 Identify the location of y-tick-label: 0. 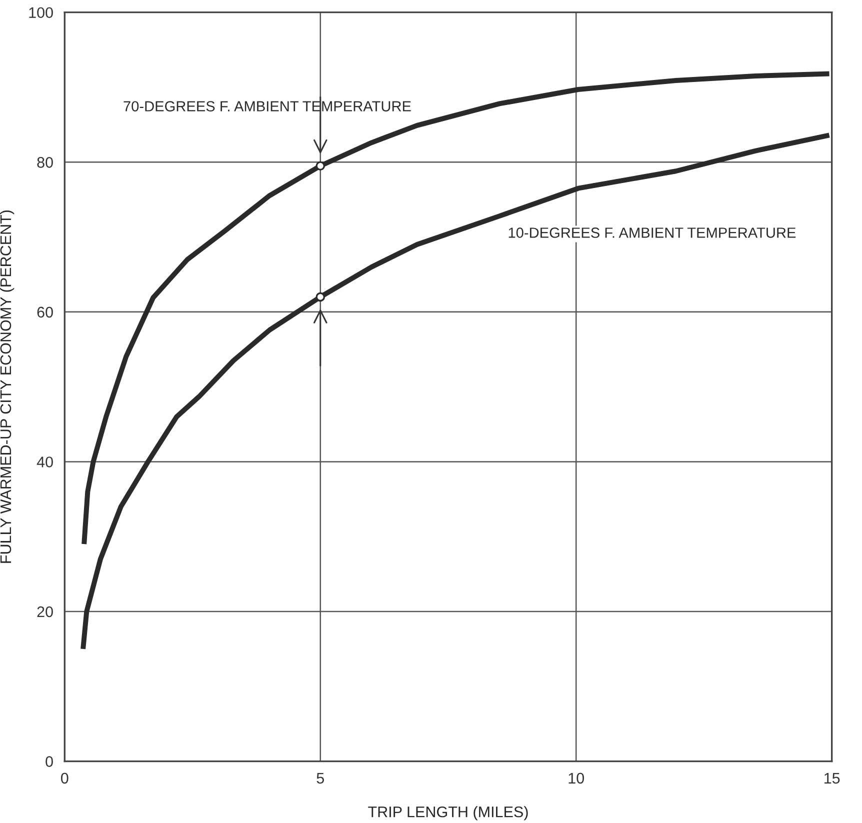
(49, 761).